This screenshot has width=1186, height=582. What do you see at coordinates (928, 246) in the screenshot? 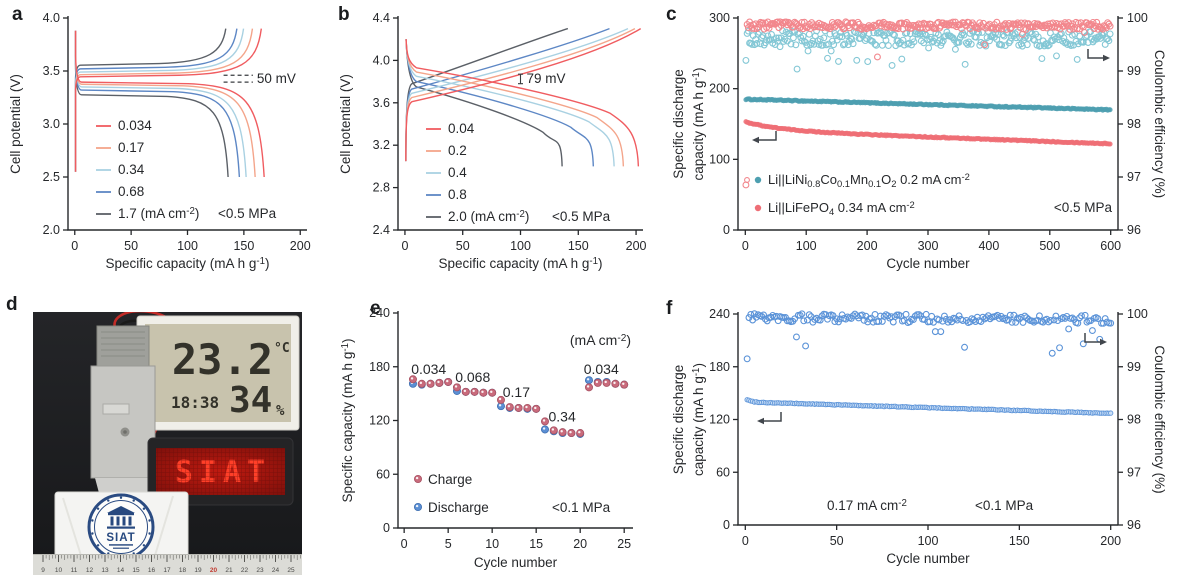
I see `x-tick-label: 300` at bounding box center [928, 246].